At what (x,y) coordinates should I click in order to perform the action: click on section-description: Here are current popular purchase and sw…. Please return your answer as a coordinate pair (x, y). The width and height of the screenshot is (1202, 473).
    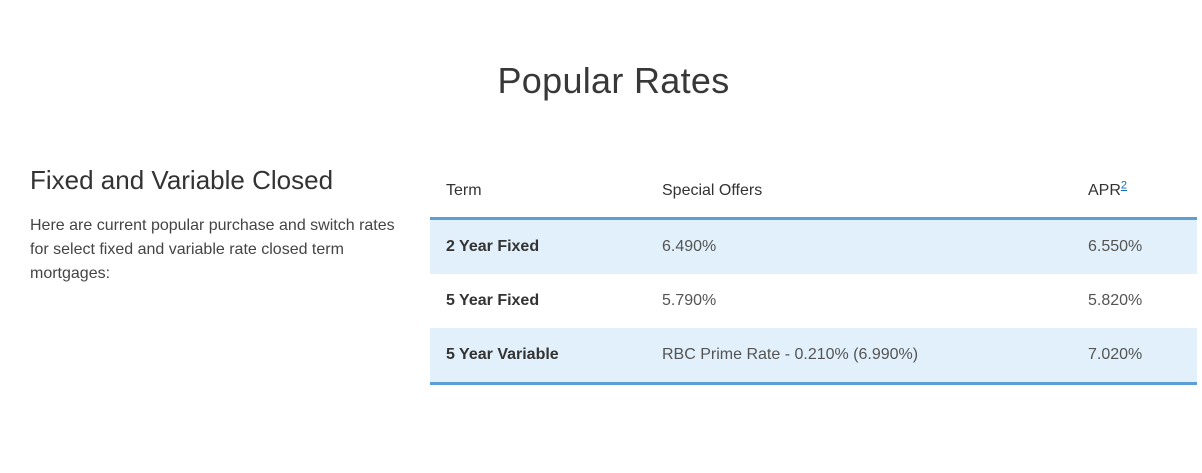
    Looking at the image, I should click on (225, 250).